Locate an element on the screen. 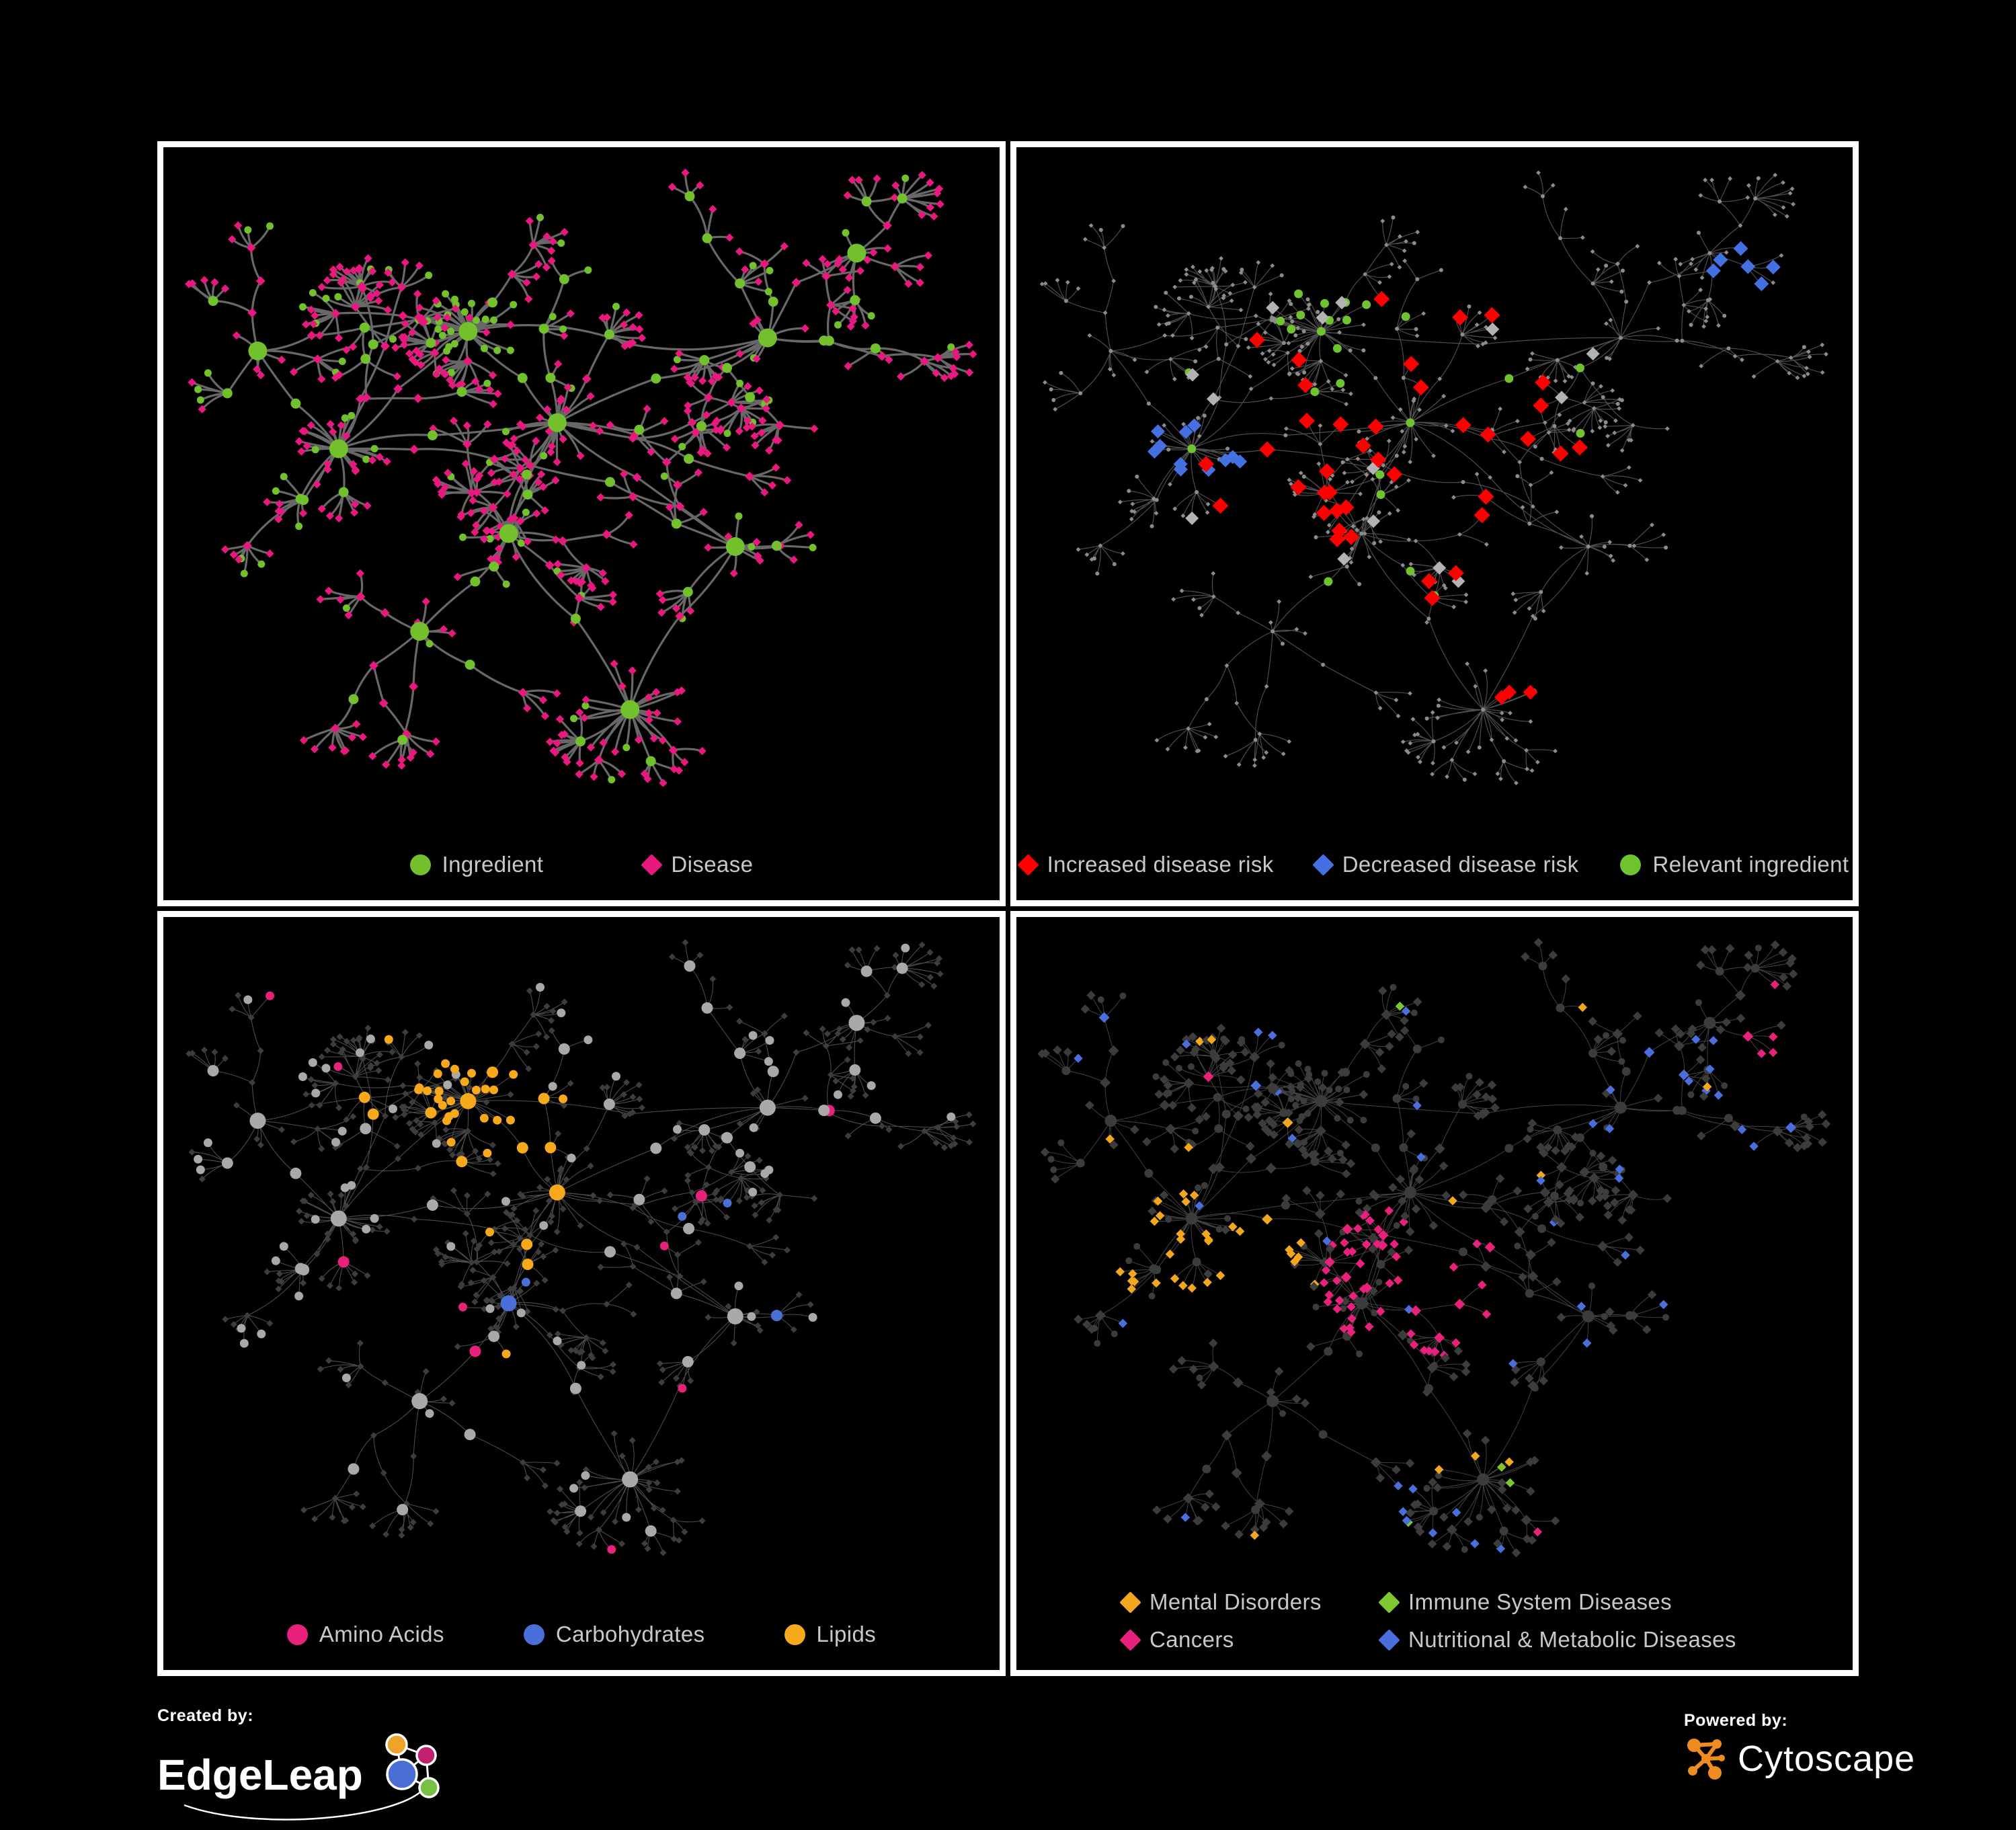 Image resolution: width=2016 pixels, height=1830 pixels. edgeleap-wordmark: EdgeLeap is located at coordinates (260, 1775).